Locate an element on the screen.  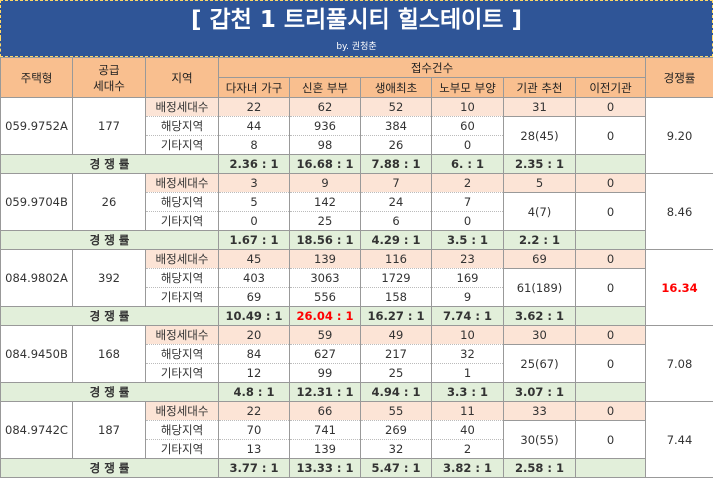
cell: 84 is located at coordinates (254, 354).